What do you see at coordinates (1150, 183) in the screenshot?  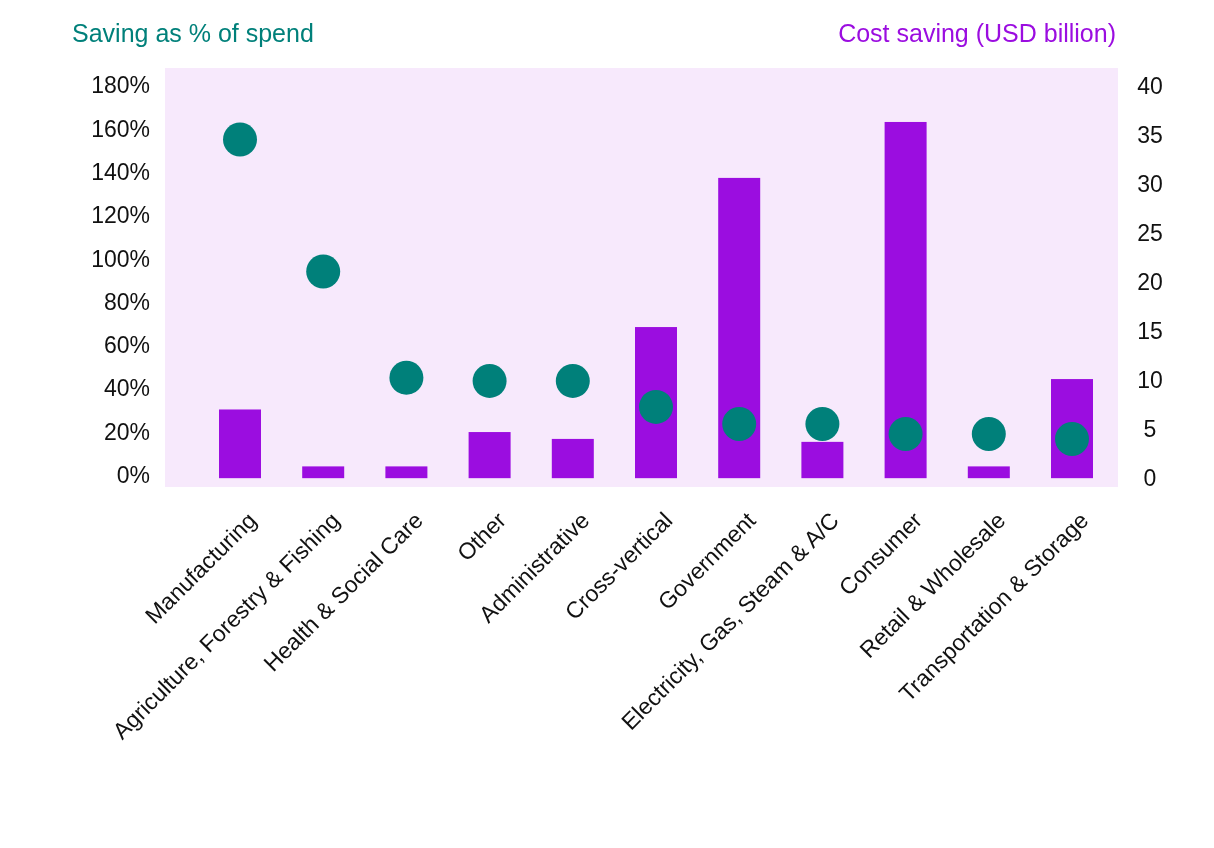 I see `y2-tick-label: 30` at bounding box center [1150, 183].